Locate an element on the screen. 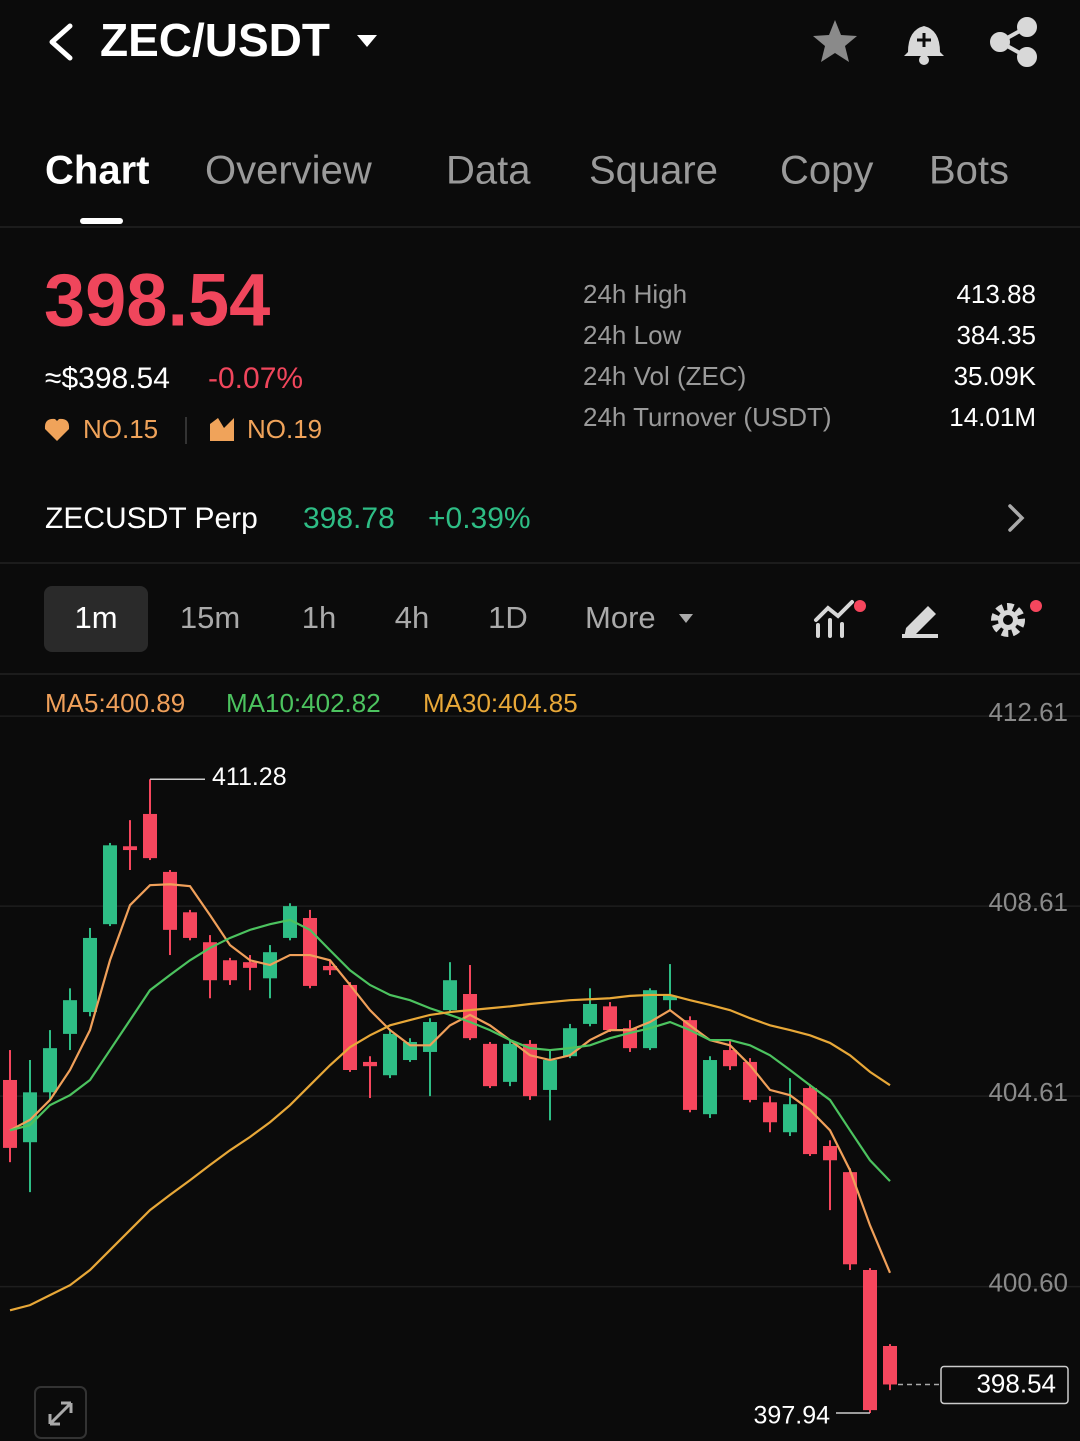  perp-price: 398.78 is located at coordinates (349, 518).